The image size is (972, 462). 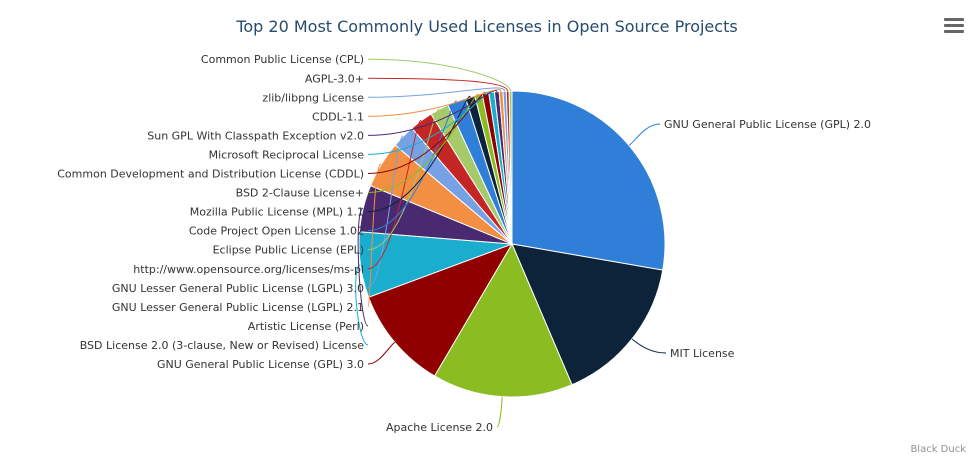 What do you see at coordinates (436, 92) in the screenshot?
I see `connector-zlib-libpng-license` at bounding box center [436, 92].